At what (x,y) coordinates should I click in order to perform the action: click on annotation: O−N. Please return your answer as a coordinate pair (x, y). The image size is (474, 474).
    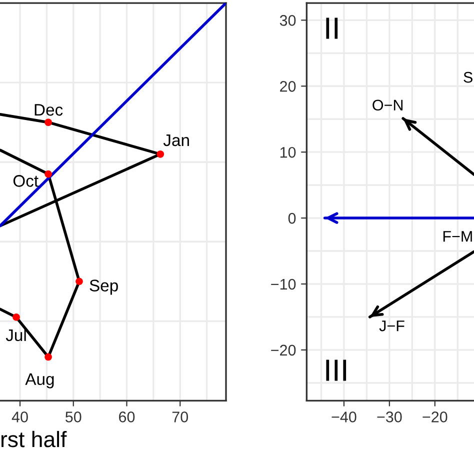
    Looking at the image, I should click on (387, 105).